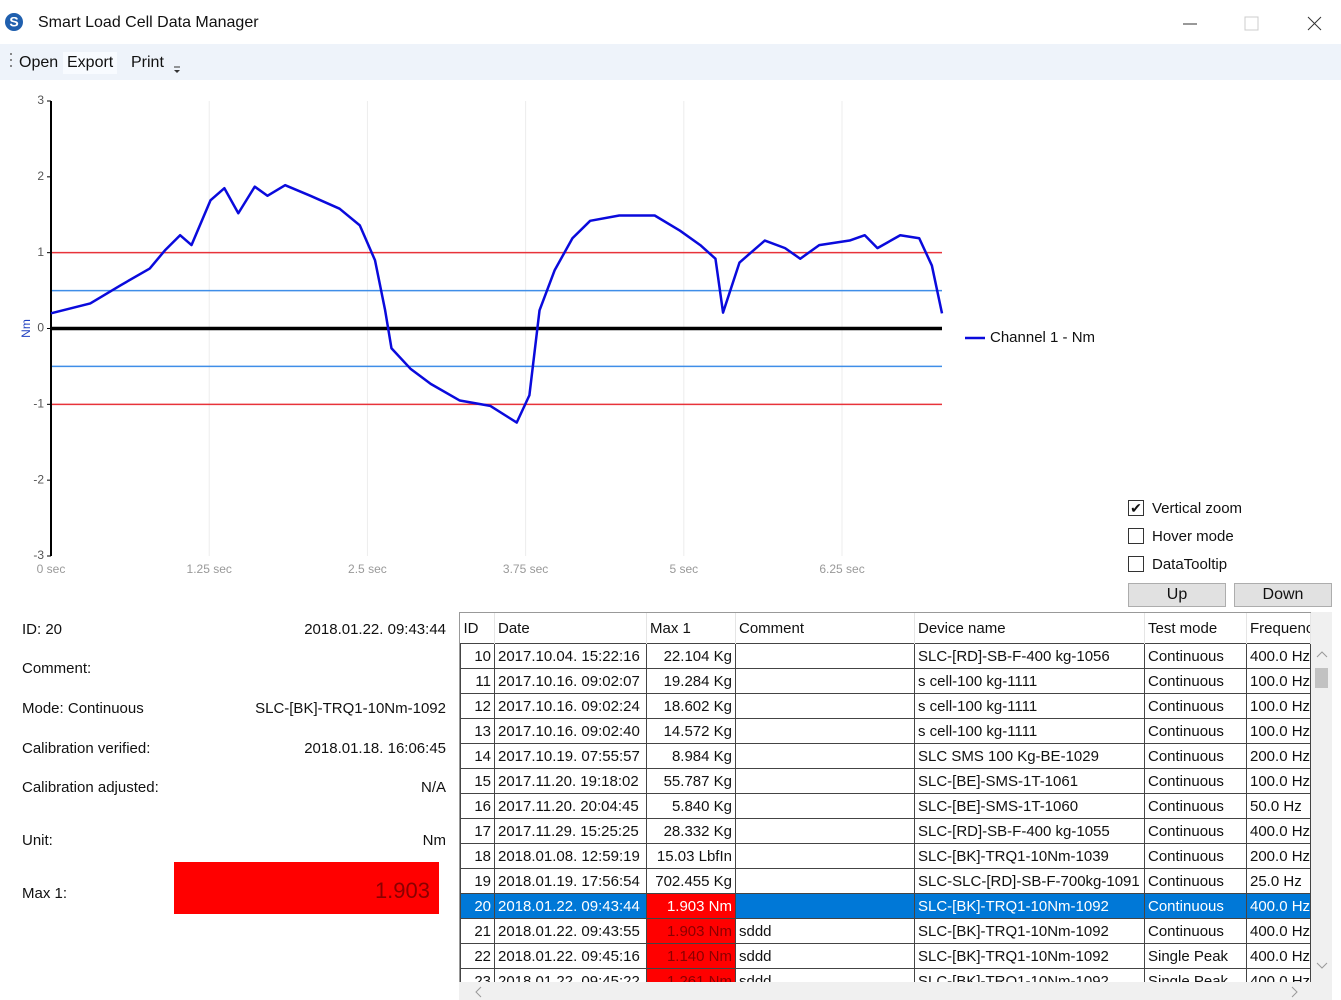 This screenshot has height=1000, width=1341. What do you see at coordinates (1193, 536) in the screenshot?
I see `checkbox-label: Hover mode` at bounding box center [1193, 536].